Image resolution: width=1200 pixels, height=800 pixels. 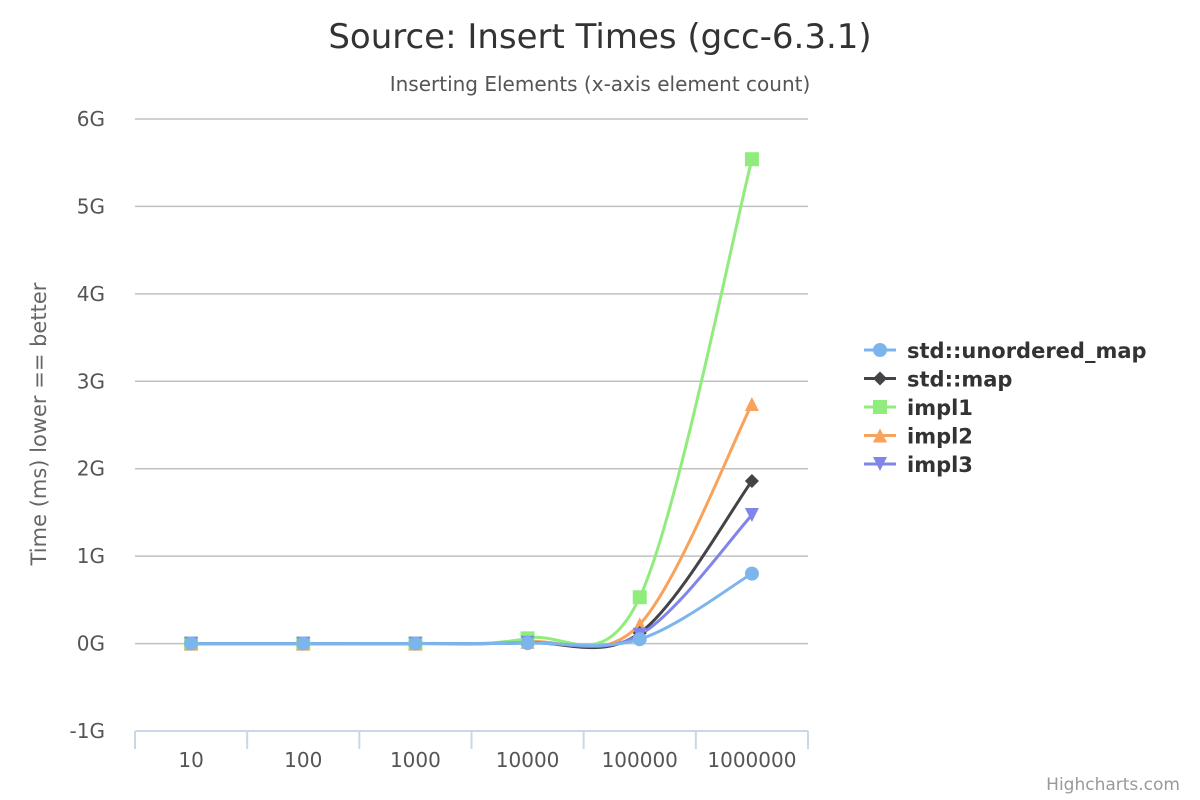 I want to click on credits-link: Highcharts.com, so click(x=1113, y=785).